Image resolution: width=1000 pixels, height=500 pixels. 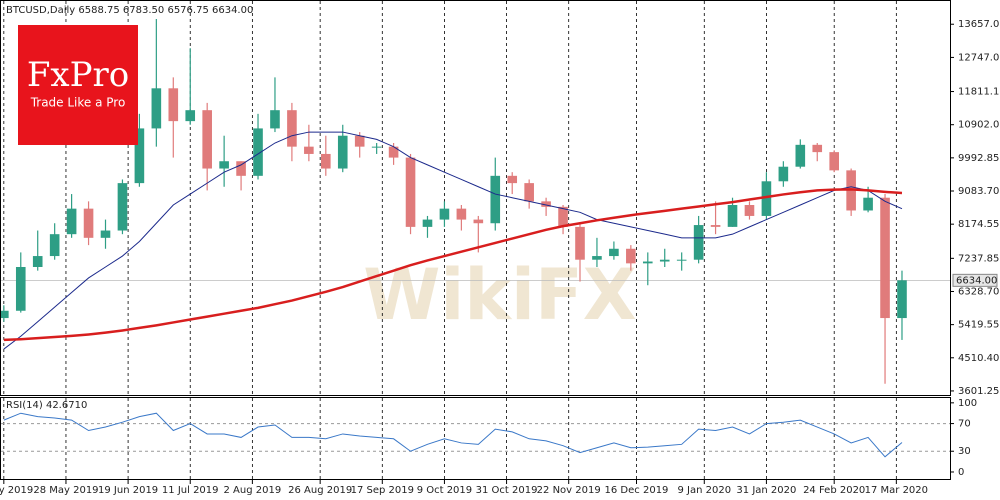 What do you see at coordinates (500, 295) in the screenshot?
I see `watermark: WikiFX` at bounding box center [500, 295].